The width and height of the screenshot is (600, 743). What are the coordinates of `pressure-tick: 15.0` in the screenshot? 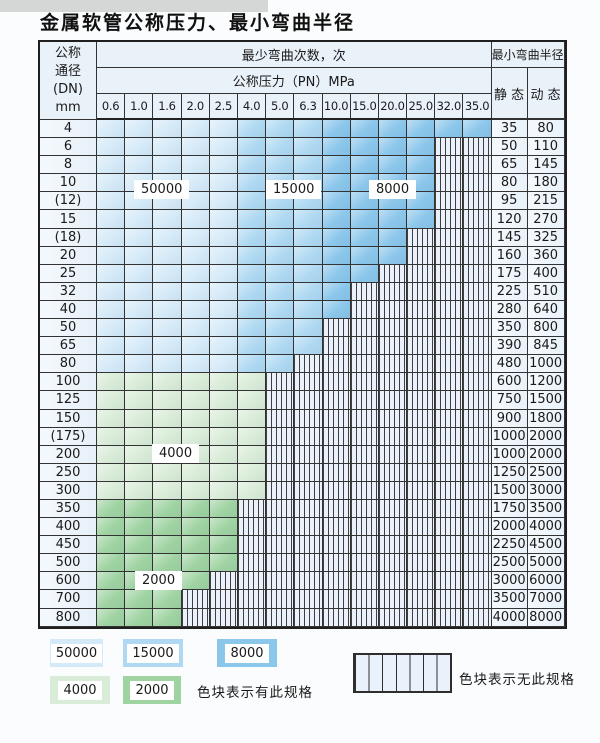 It's located at (364, 107).